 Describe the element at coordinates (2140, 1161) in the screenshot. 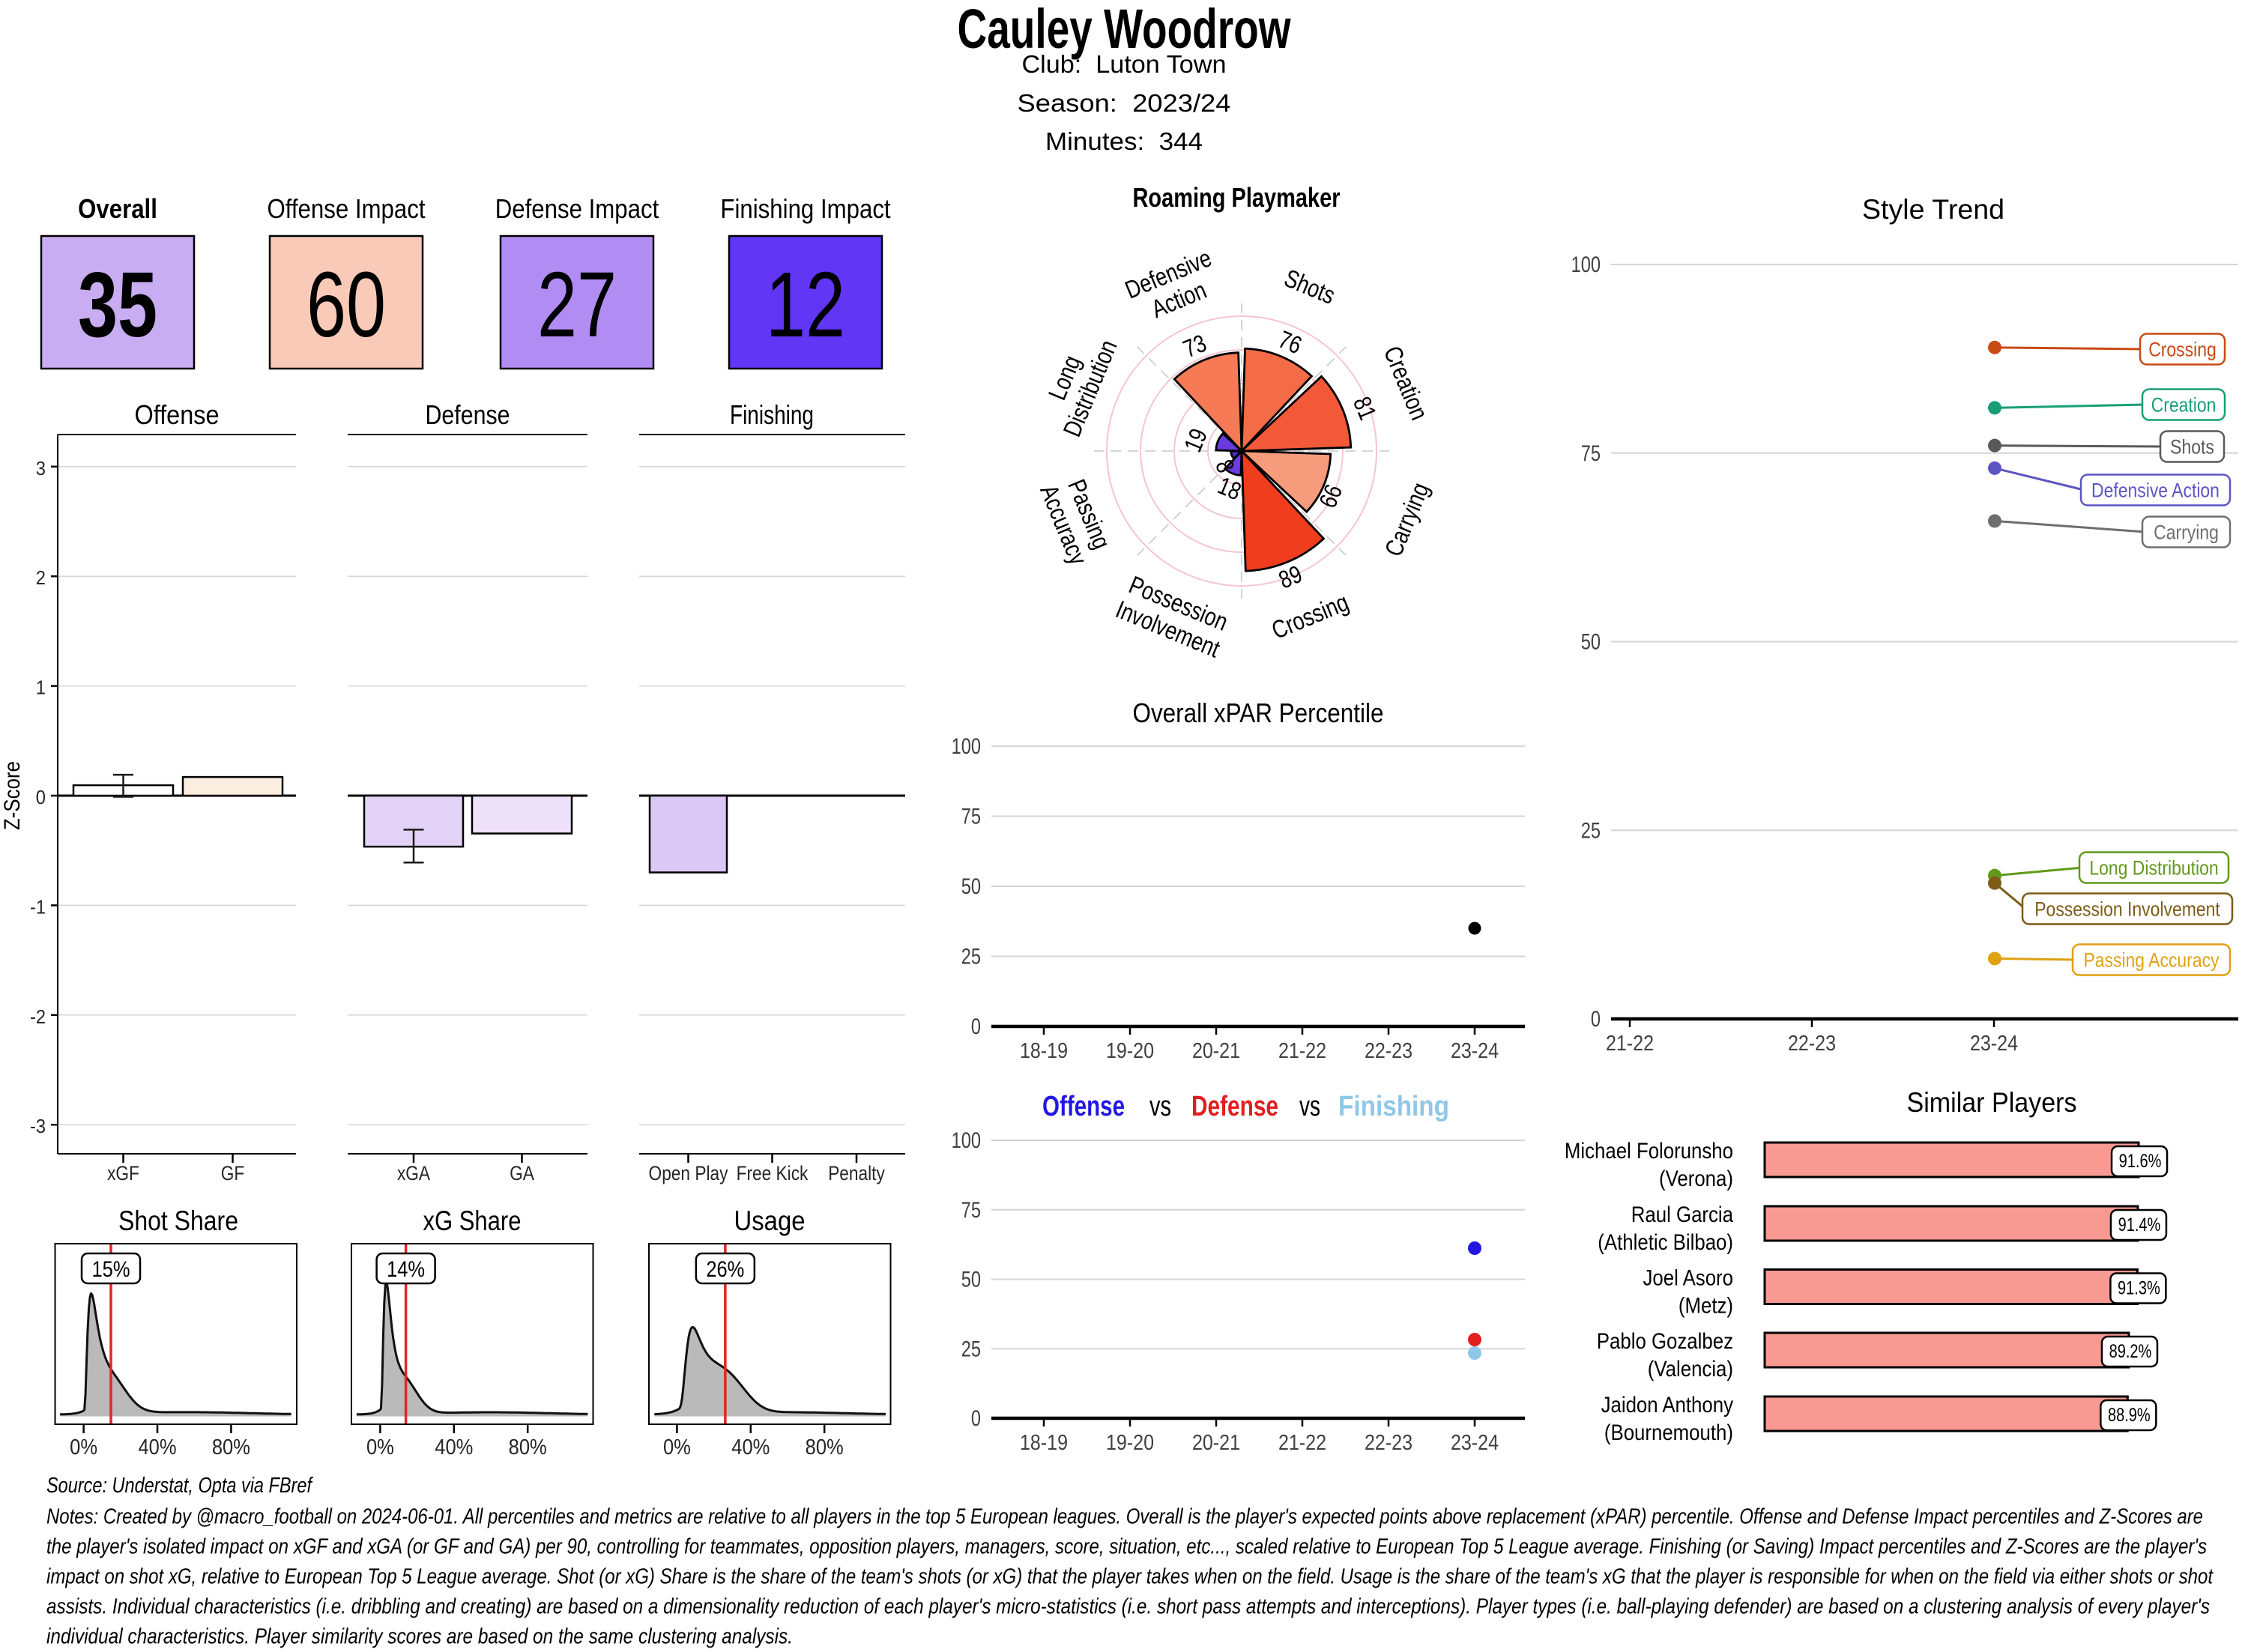

I see `svg-text: 91.6%` at that location.